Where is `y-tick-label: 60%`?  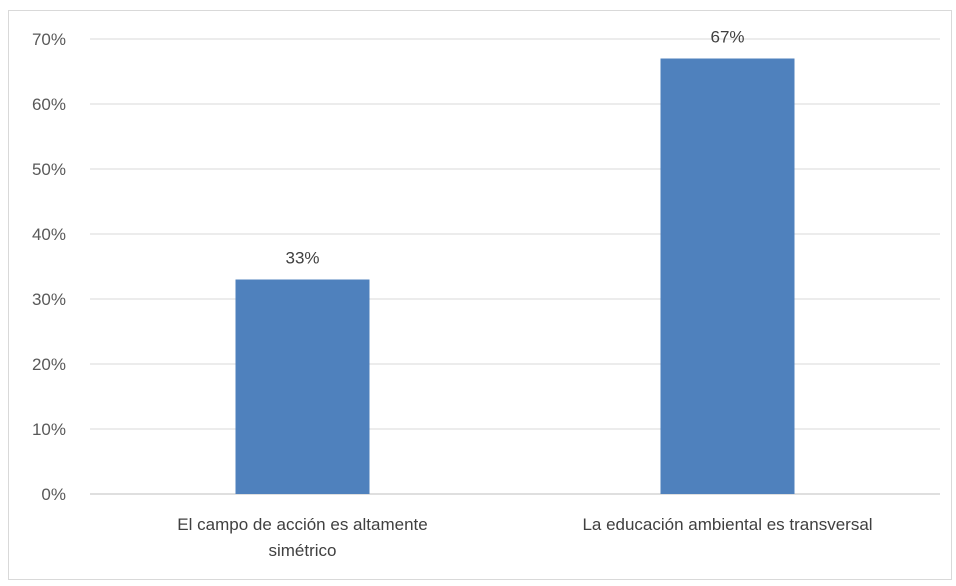 y-tick-label: 60% is located at coordinates (49, 104).